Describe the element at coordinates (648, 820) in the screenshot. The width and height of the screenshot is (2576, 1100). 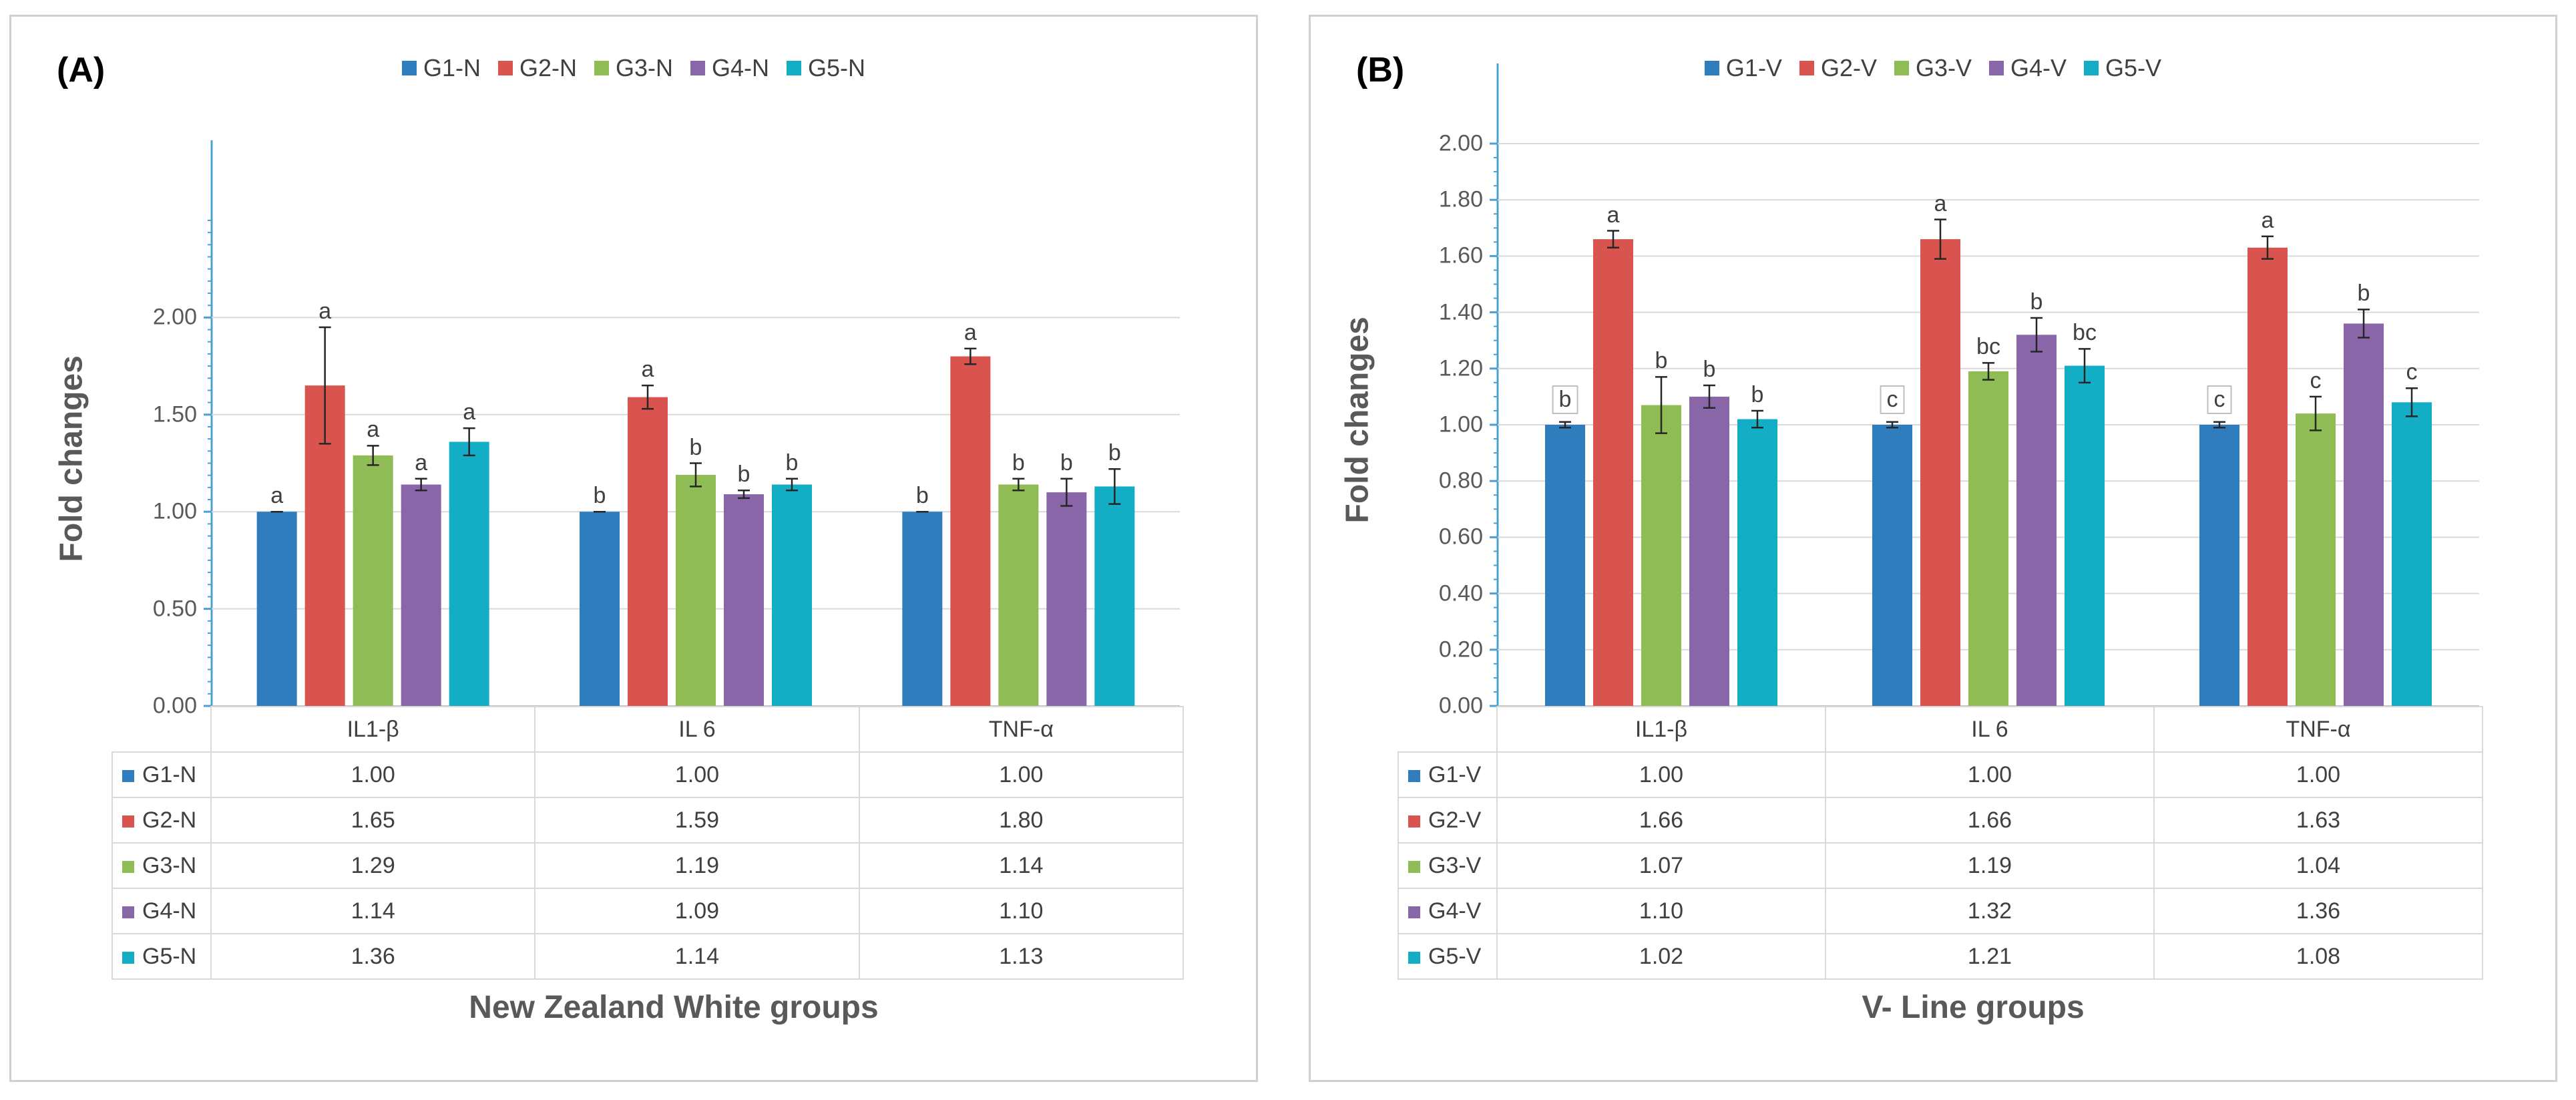
I see `table-row: G2-N 1.65 1.59 1.80` at that location.